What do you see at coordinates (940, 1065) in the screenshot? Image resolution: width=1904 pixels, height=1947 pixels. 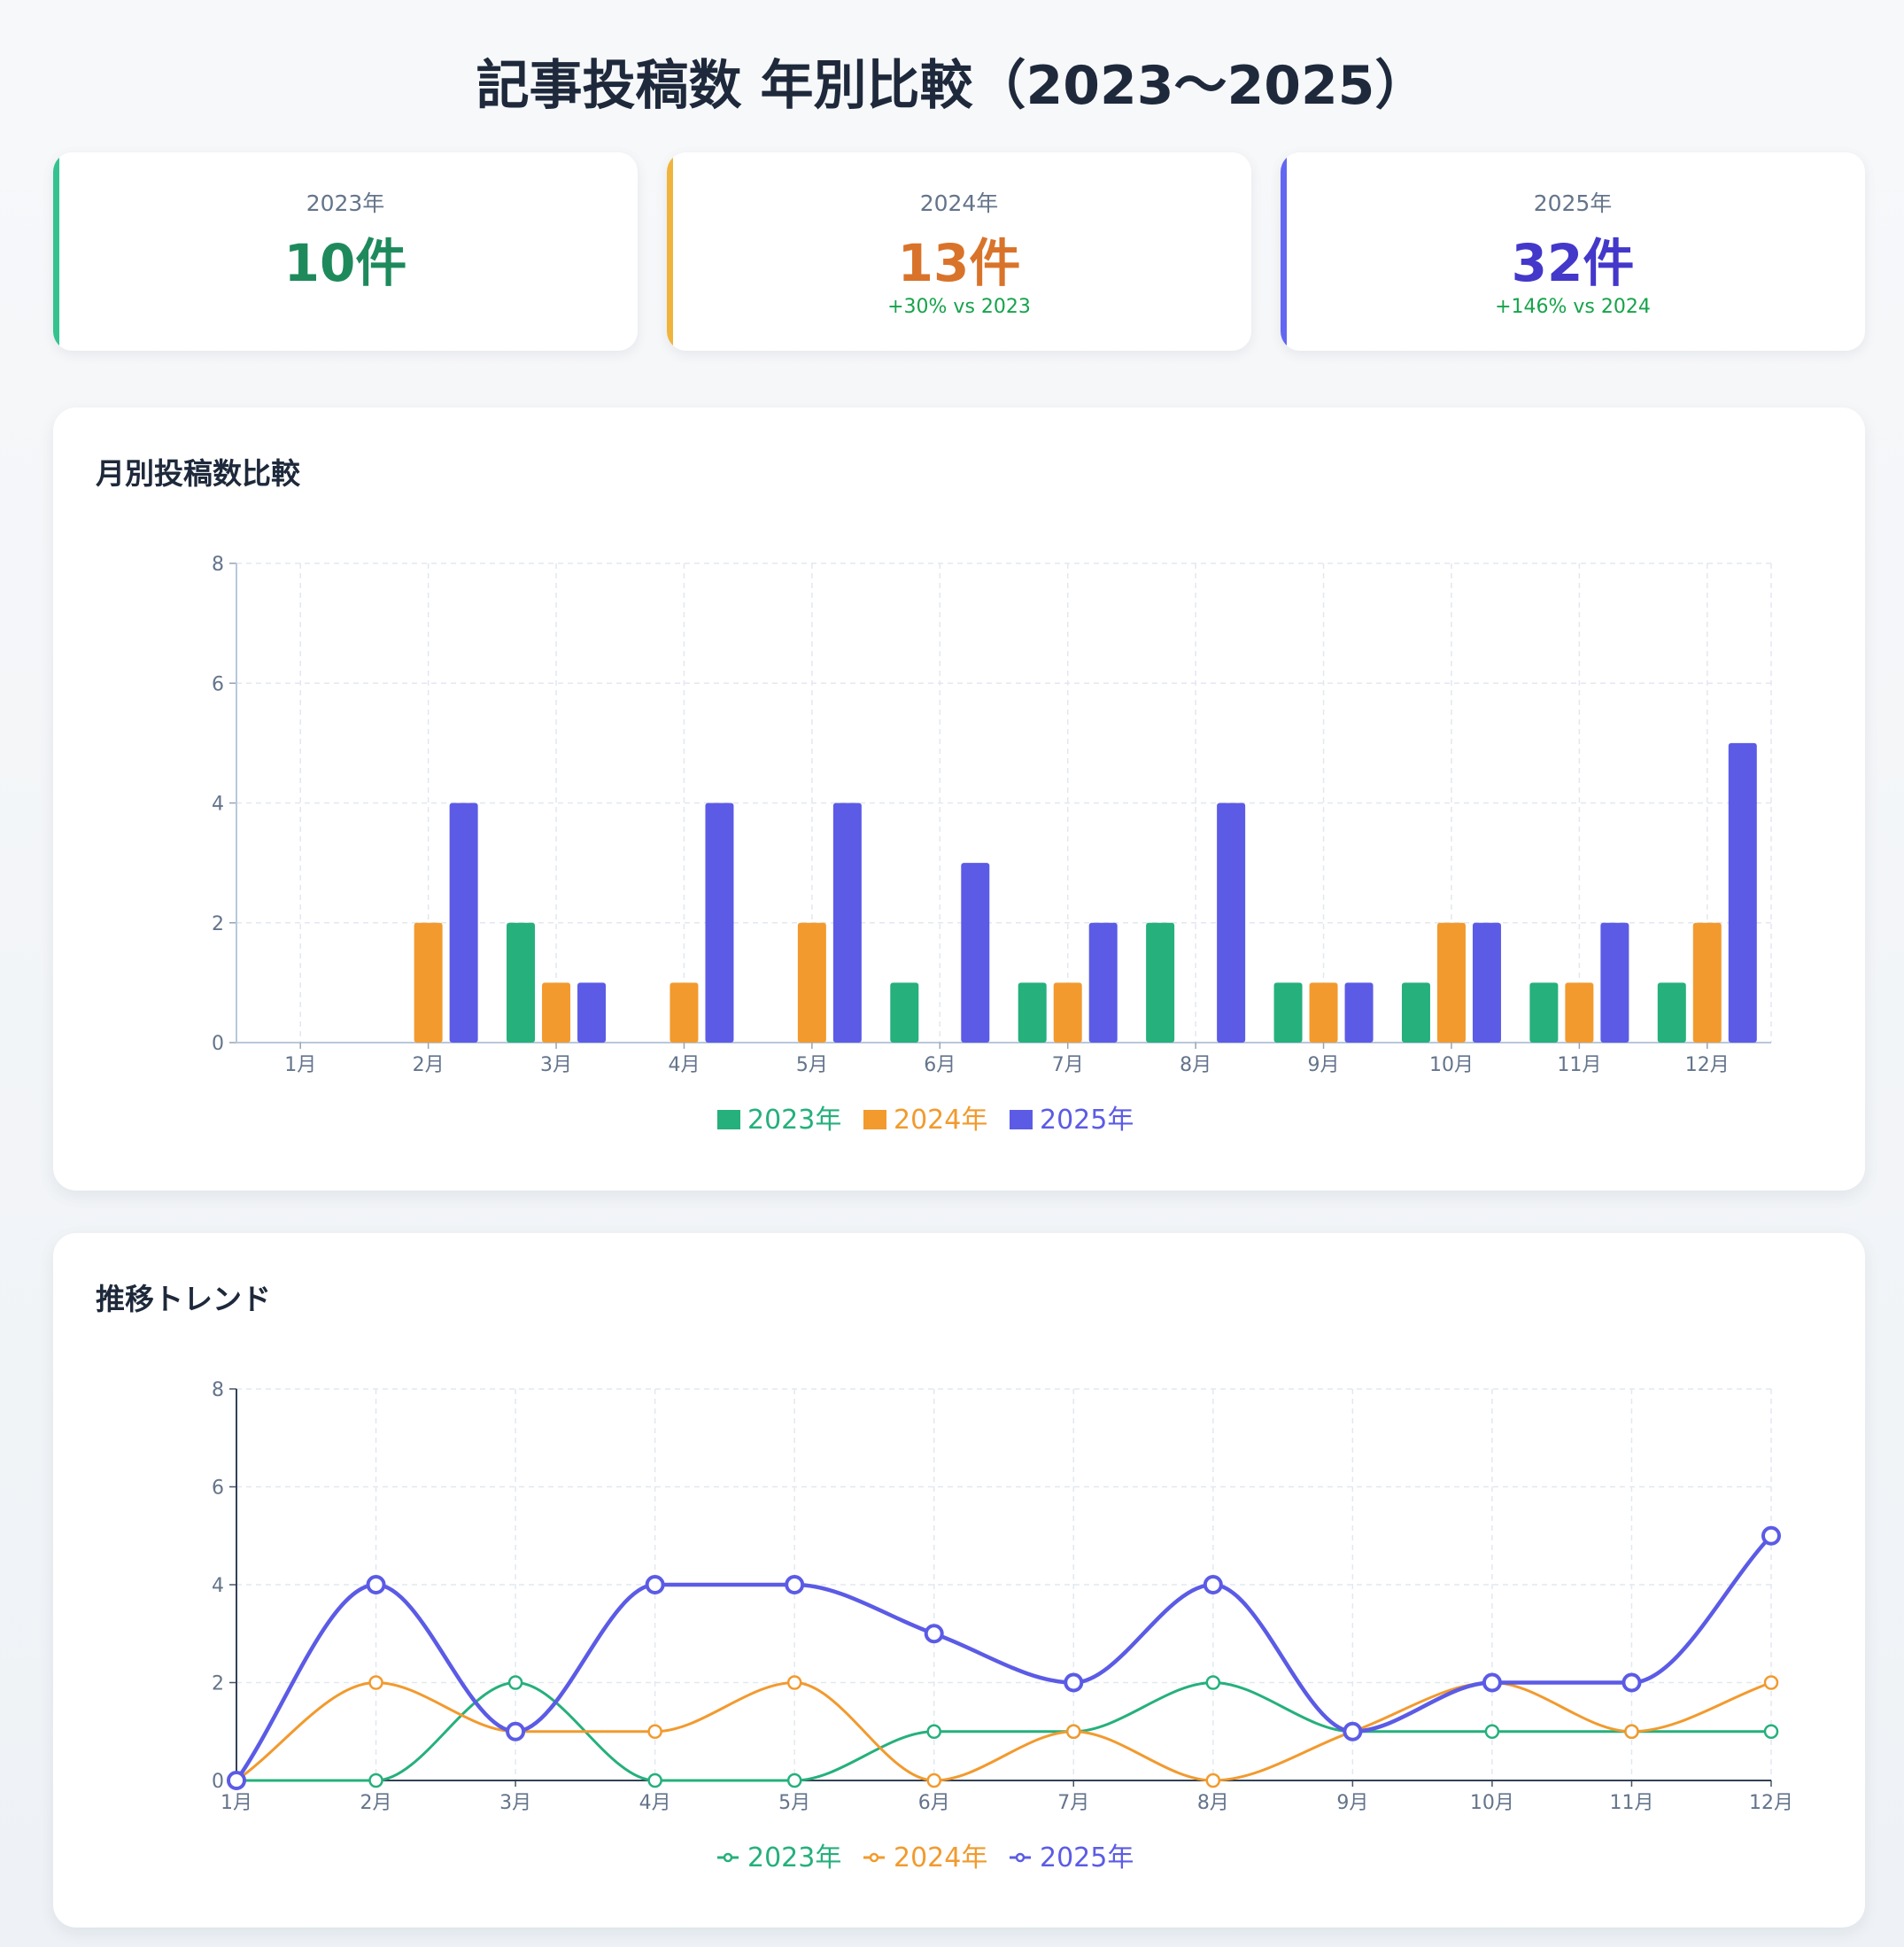 I see `x-tick-label: 6月` at bounding box center [940, 1065].